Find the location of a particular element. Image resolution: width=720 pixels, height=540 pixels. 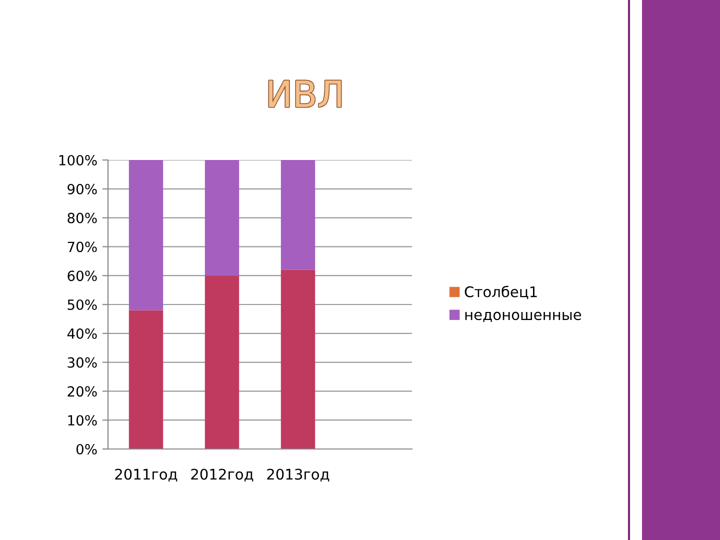

y-tick-label: 50% is located at coordinates (82, 304).